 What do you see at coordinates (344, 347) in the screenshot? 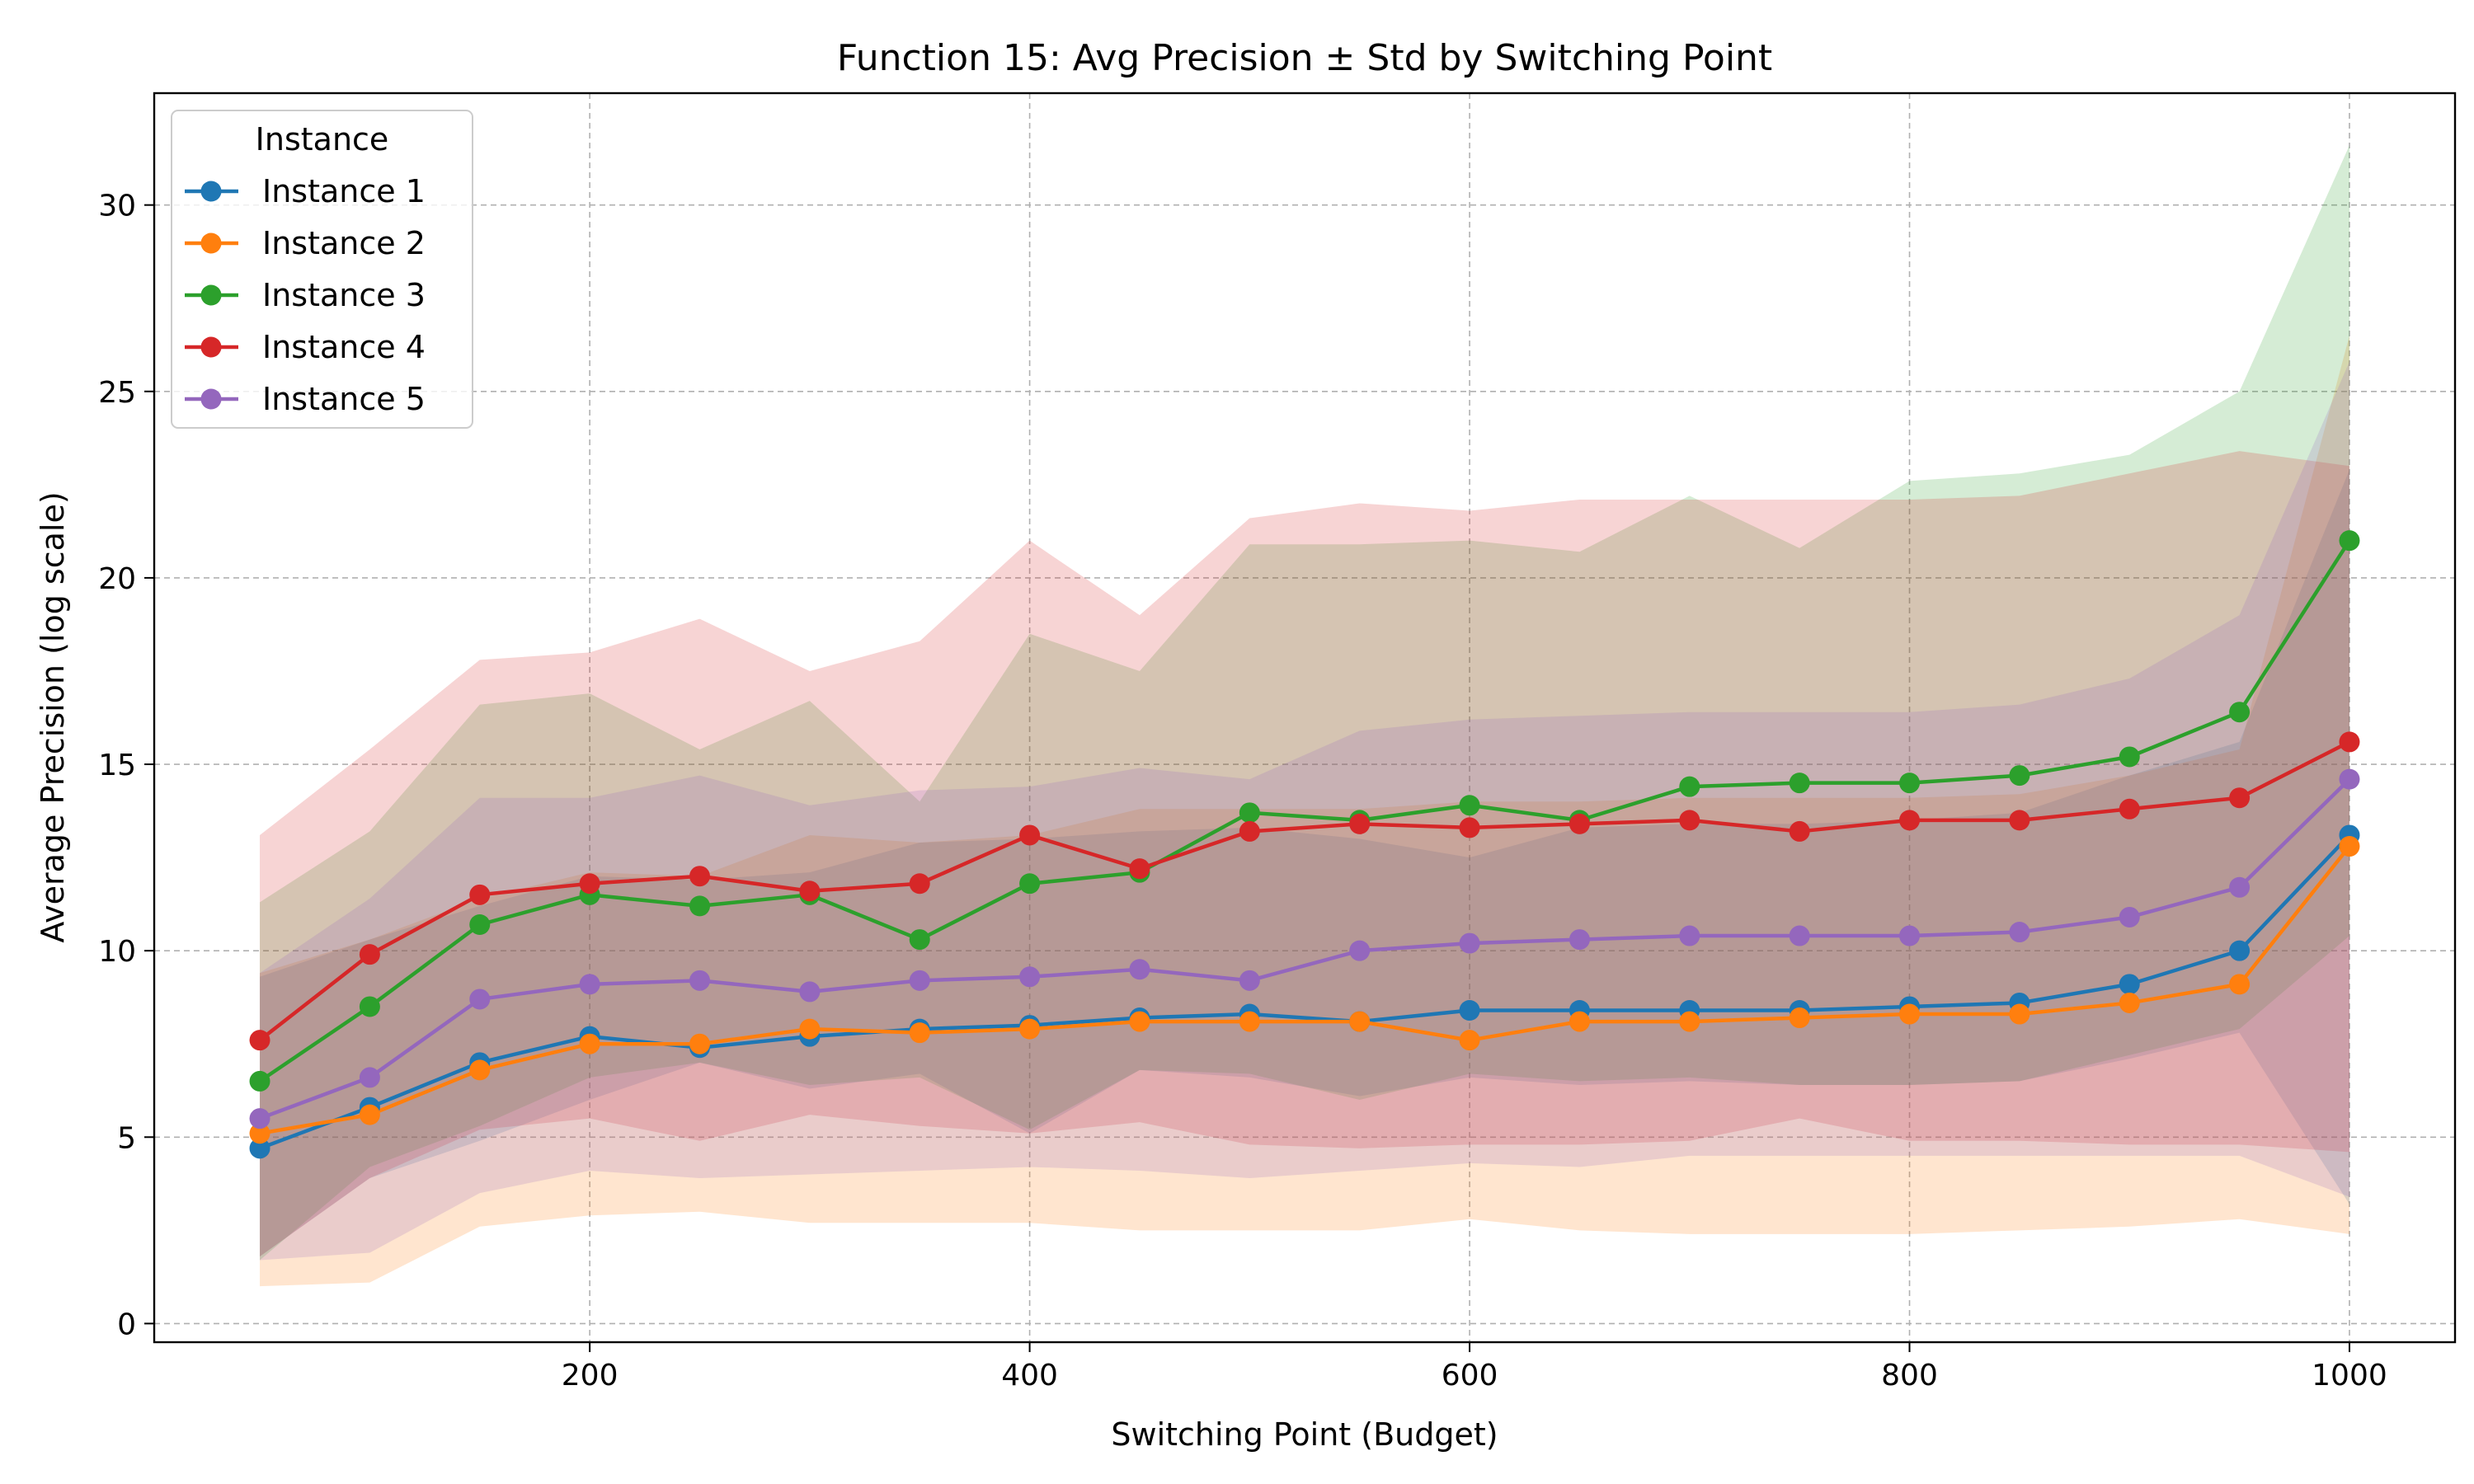
I see `legend-label: Instance 4` at bounding box center [344, 347].